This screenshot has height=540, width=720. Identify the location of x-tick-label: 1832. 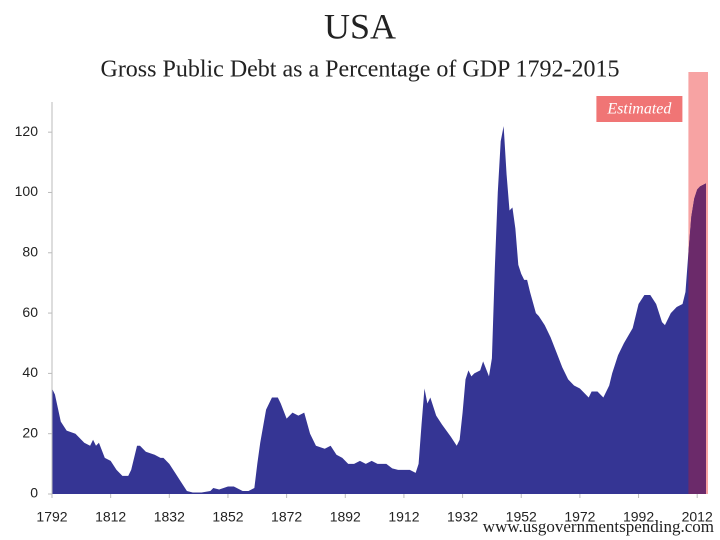
(169, 517).